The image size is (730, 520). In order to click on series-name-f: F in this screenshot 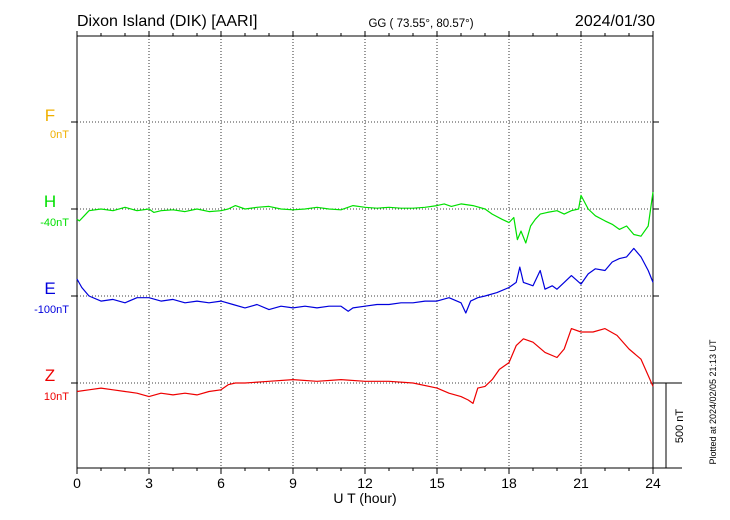, I will do `click(50, 115)`.